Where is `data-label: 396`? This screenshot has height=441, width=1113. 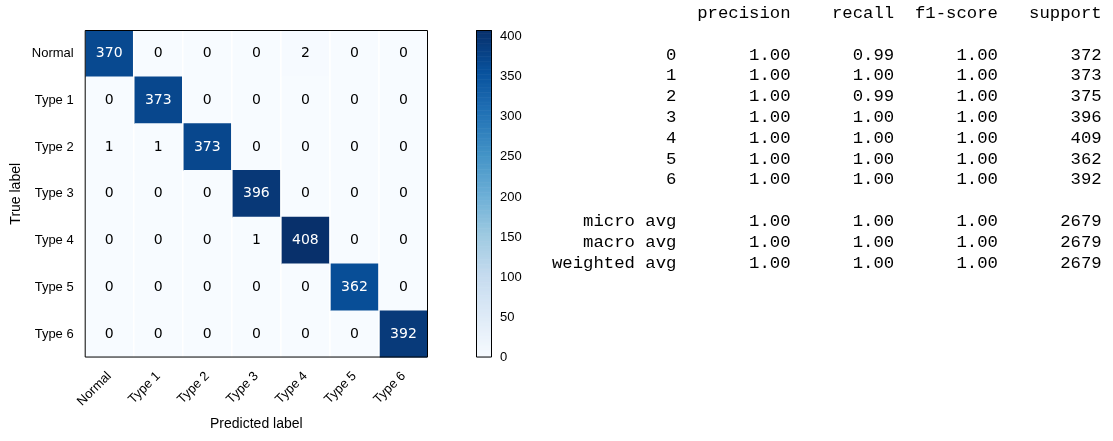 data-label: 396 is located at coordinates (256, 192).